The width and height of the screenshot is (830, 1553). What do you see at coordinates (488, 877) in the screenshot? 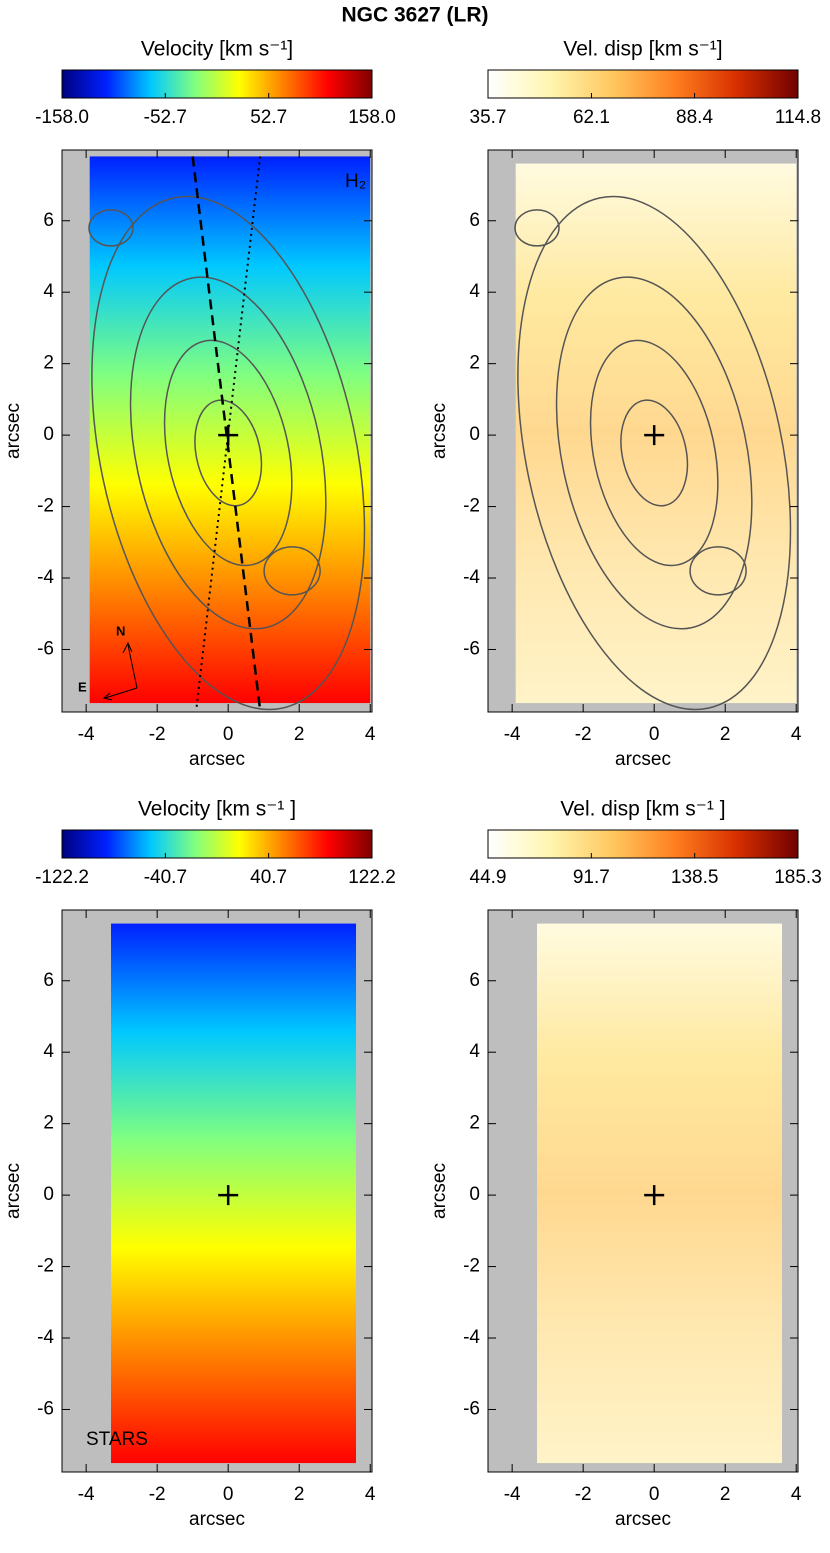
I see `colorbar-tick-label: 44.9` at bounding box center [488, 877].